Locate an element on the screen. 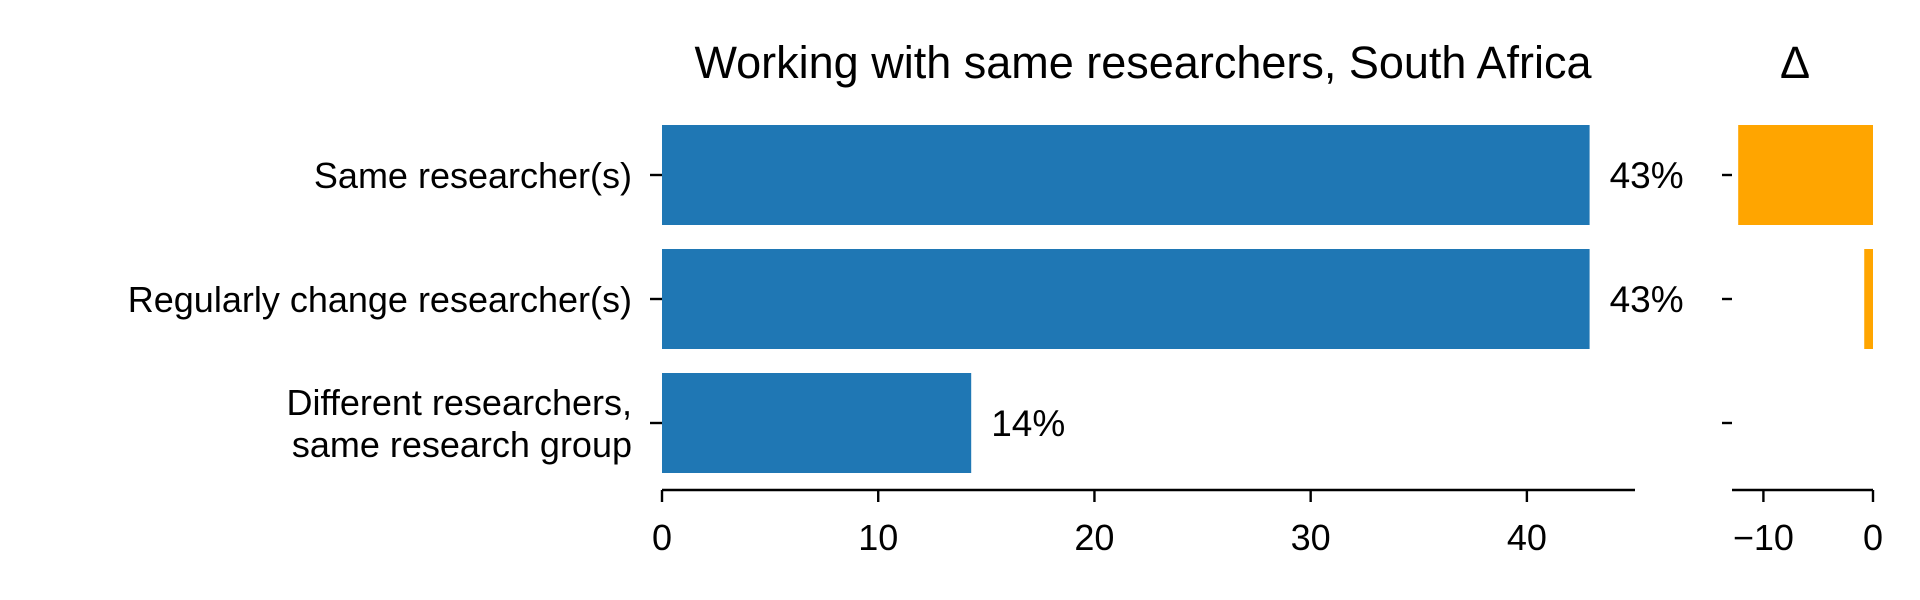  main-x-tick-label: 40 is located at coordinates (1527, 537).